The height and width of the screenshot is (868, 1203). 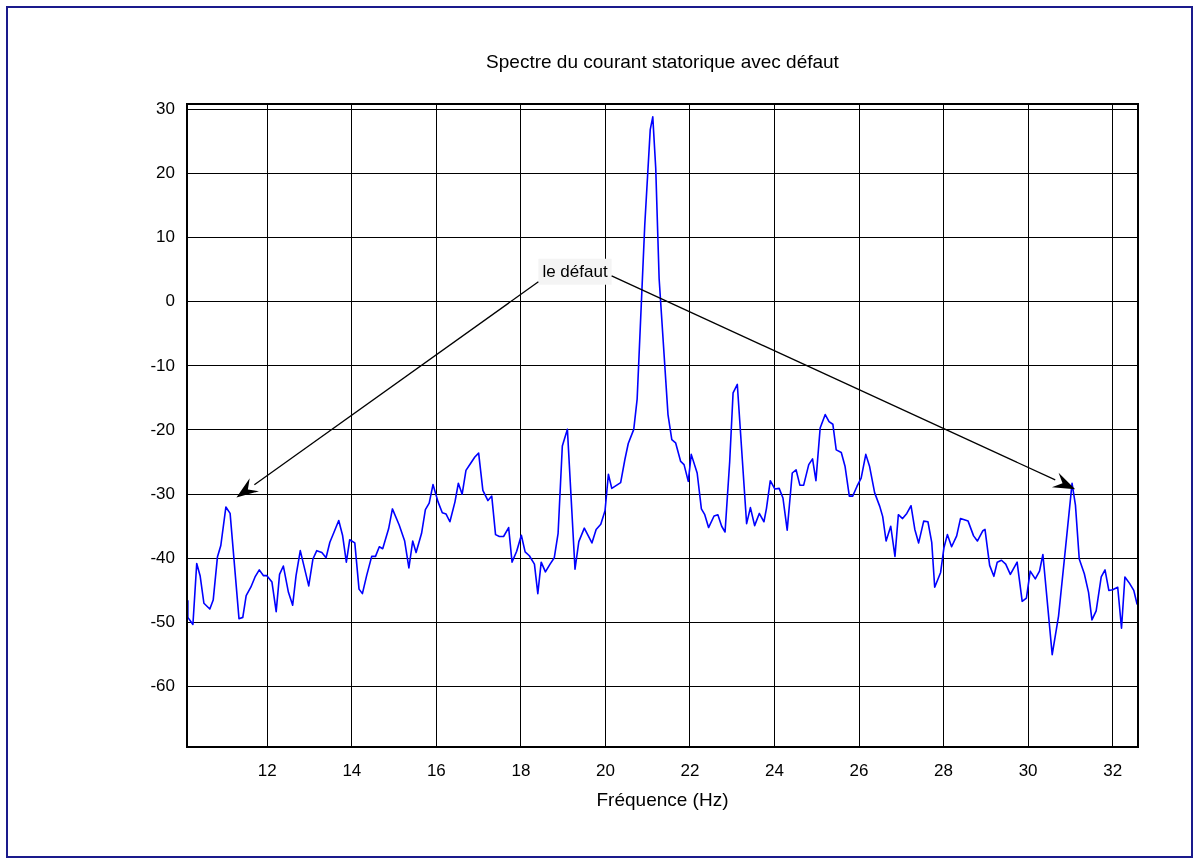 I want to click on x-tick-label: 30, so click(x=1028, y=770).